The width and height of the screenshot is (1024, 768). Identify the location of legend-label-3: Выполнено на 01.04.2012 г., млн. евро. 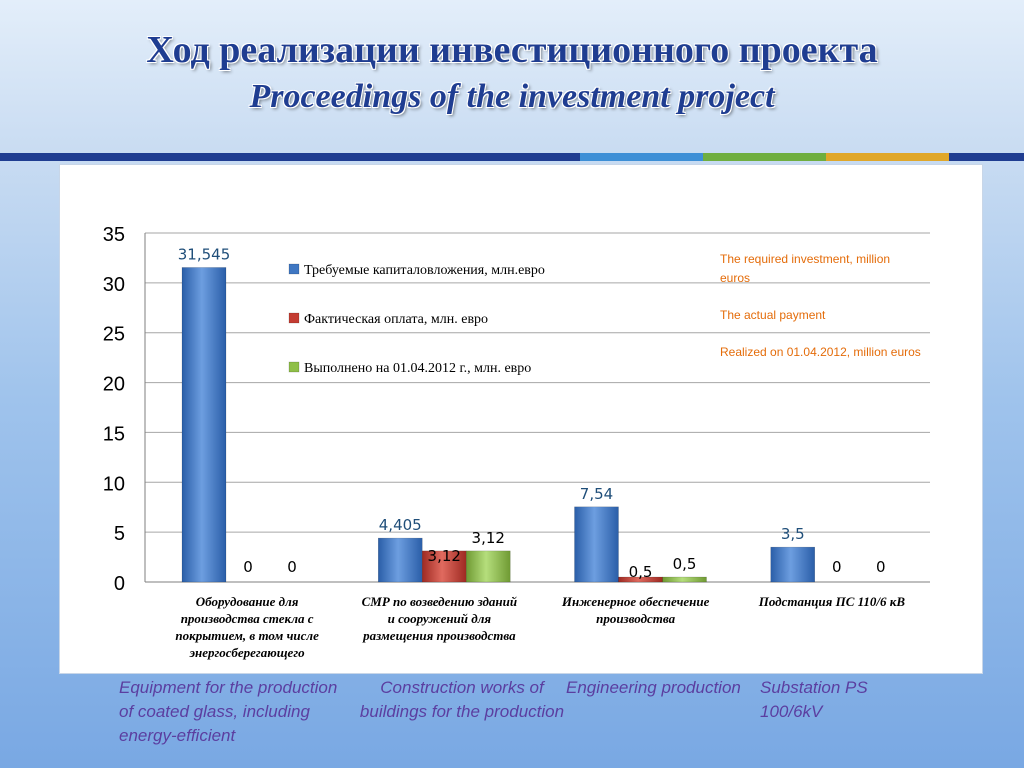
(417, 368).